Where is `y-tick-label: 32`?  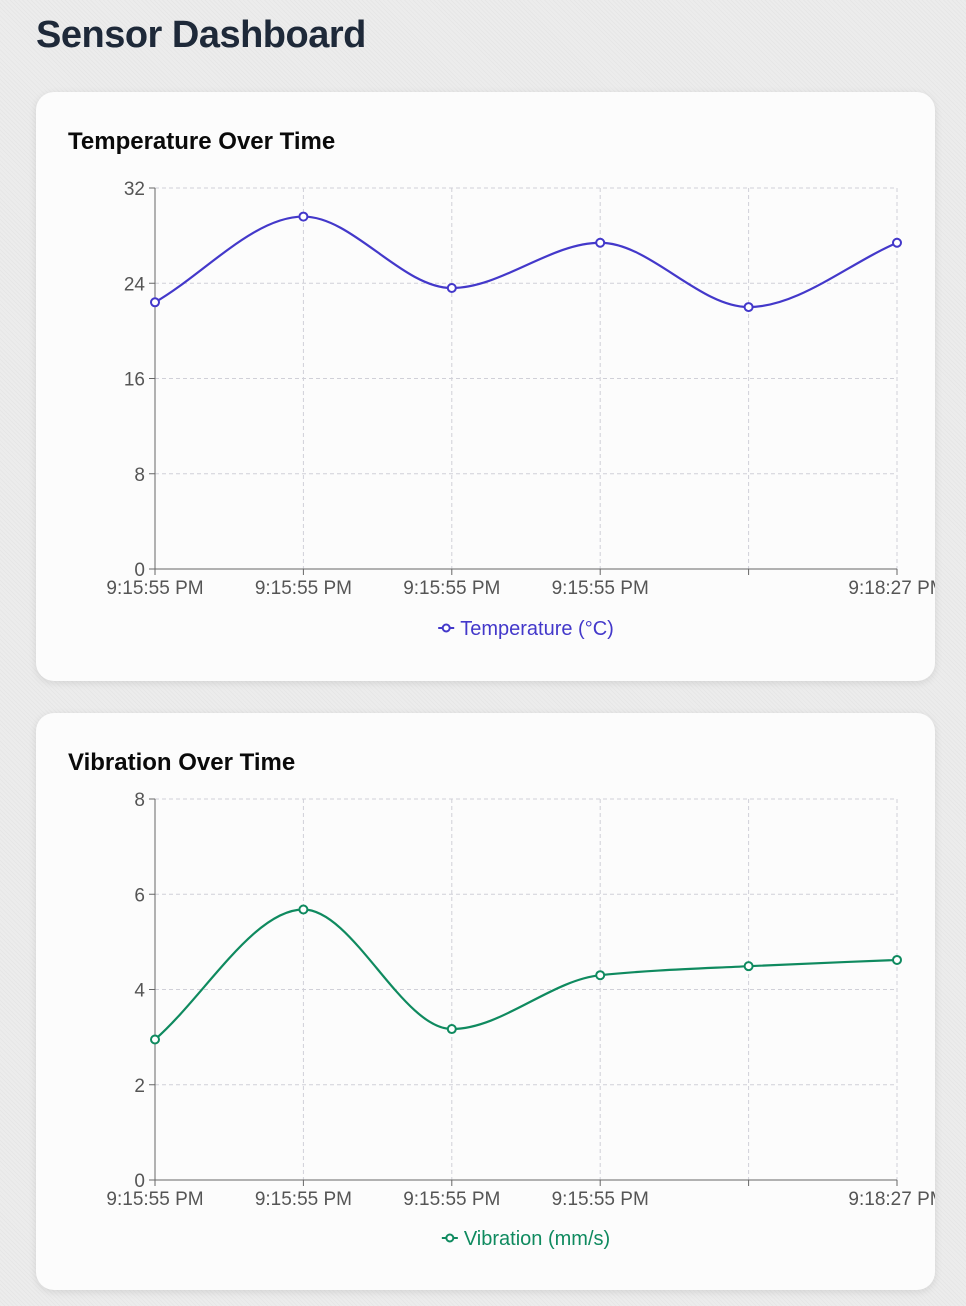 y-tick-label: 32 is located at coordinates (134, 189).